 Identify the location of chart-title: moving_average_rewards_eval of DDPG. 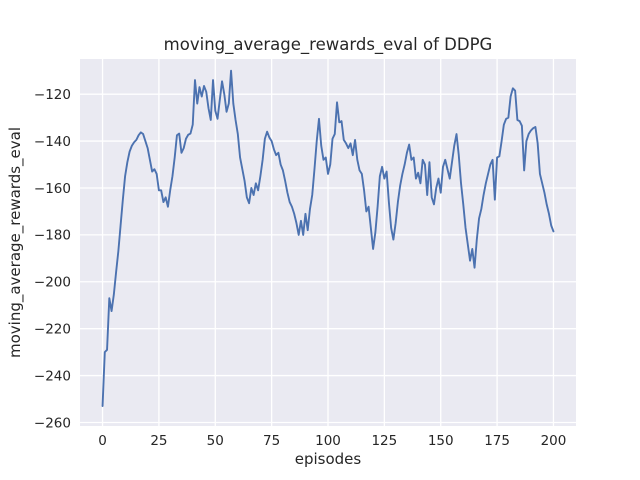
(328, 45).